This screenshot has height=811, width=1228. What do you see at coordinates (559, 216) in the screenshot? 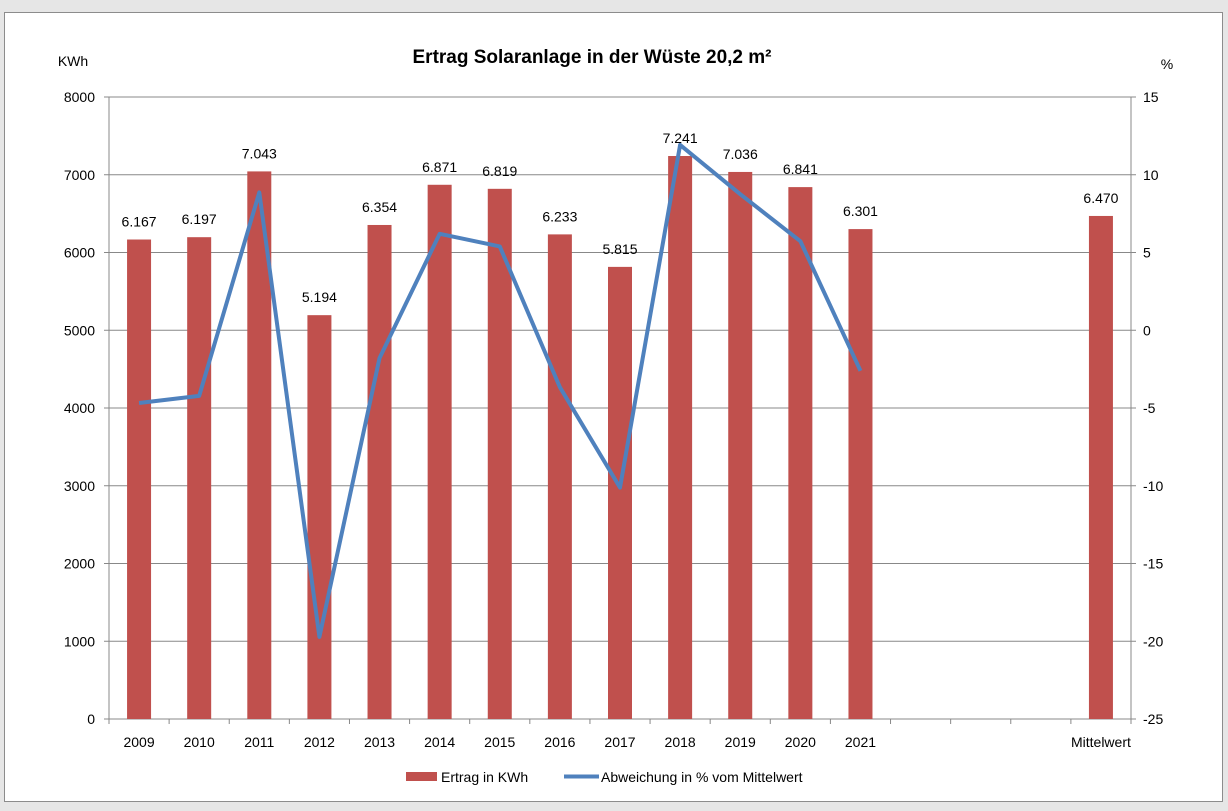
I see `data-label: 6.233` at bounding box center [559, 216].